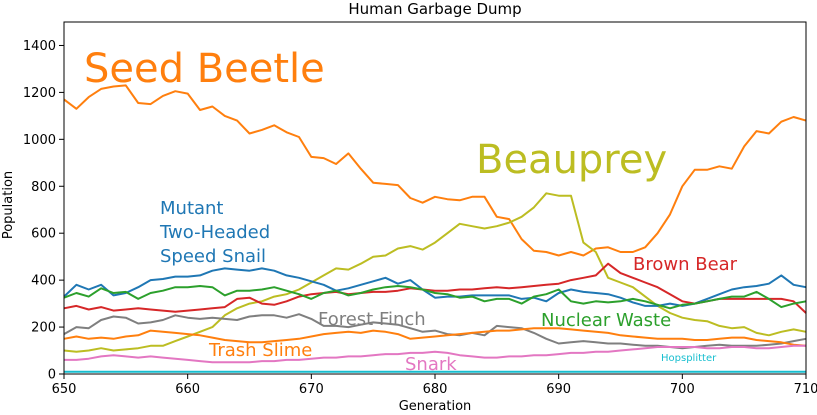 The height and width of the screenshot is (415, 817). I want to click on x-tick-label: 700, so click(682, 389).